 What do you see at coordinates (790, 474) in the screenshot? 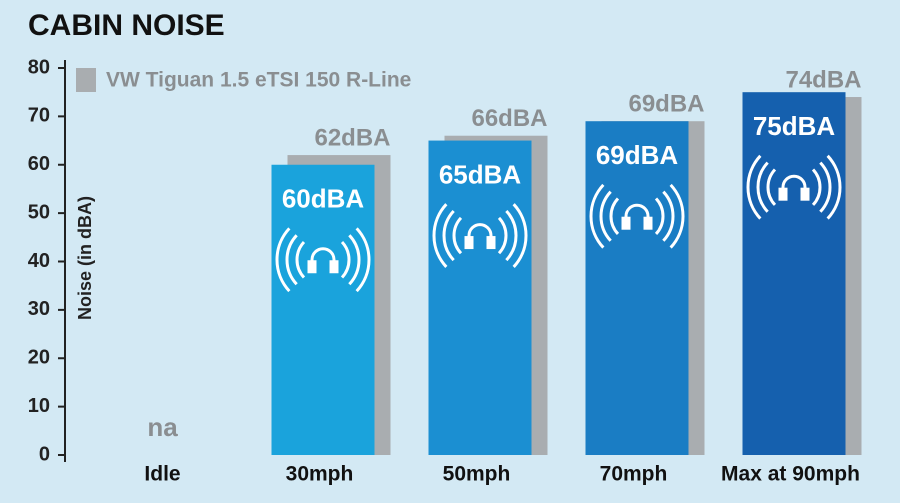
I see `x-tick-label: Max at 90mph` at bounding box center [790, 474].